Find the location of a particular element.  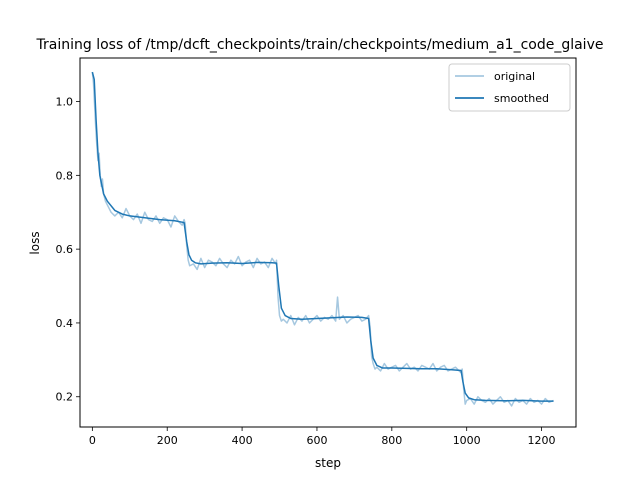

y-tick-label: 1.0 is located at coordinates (65, 102).